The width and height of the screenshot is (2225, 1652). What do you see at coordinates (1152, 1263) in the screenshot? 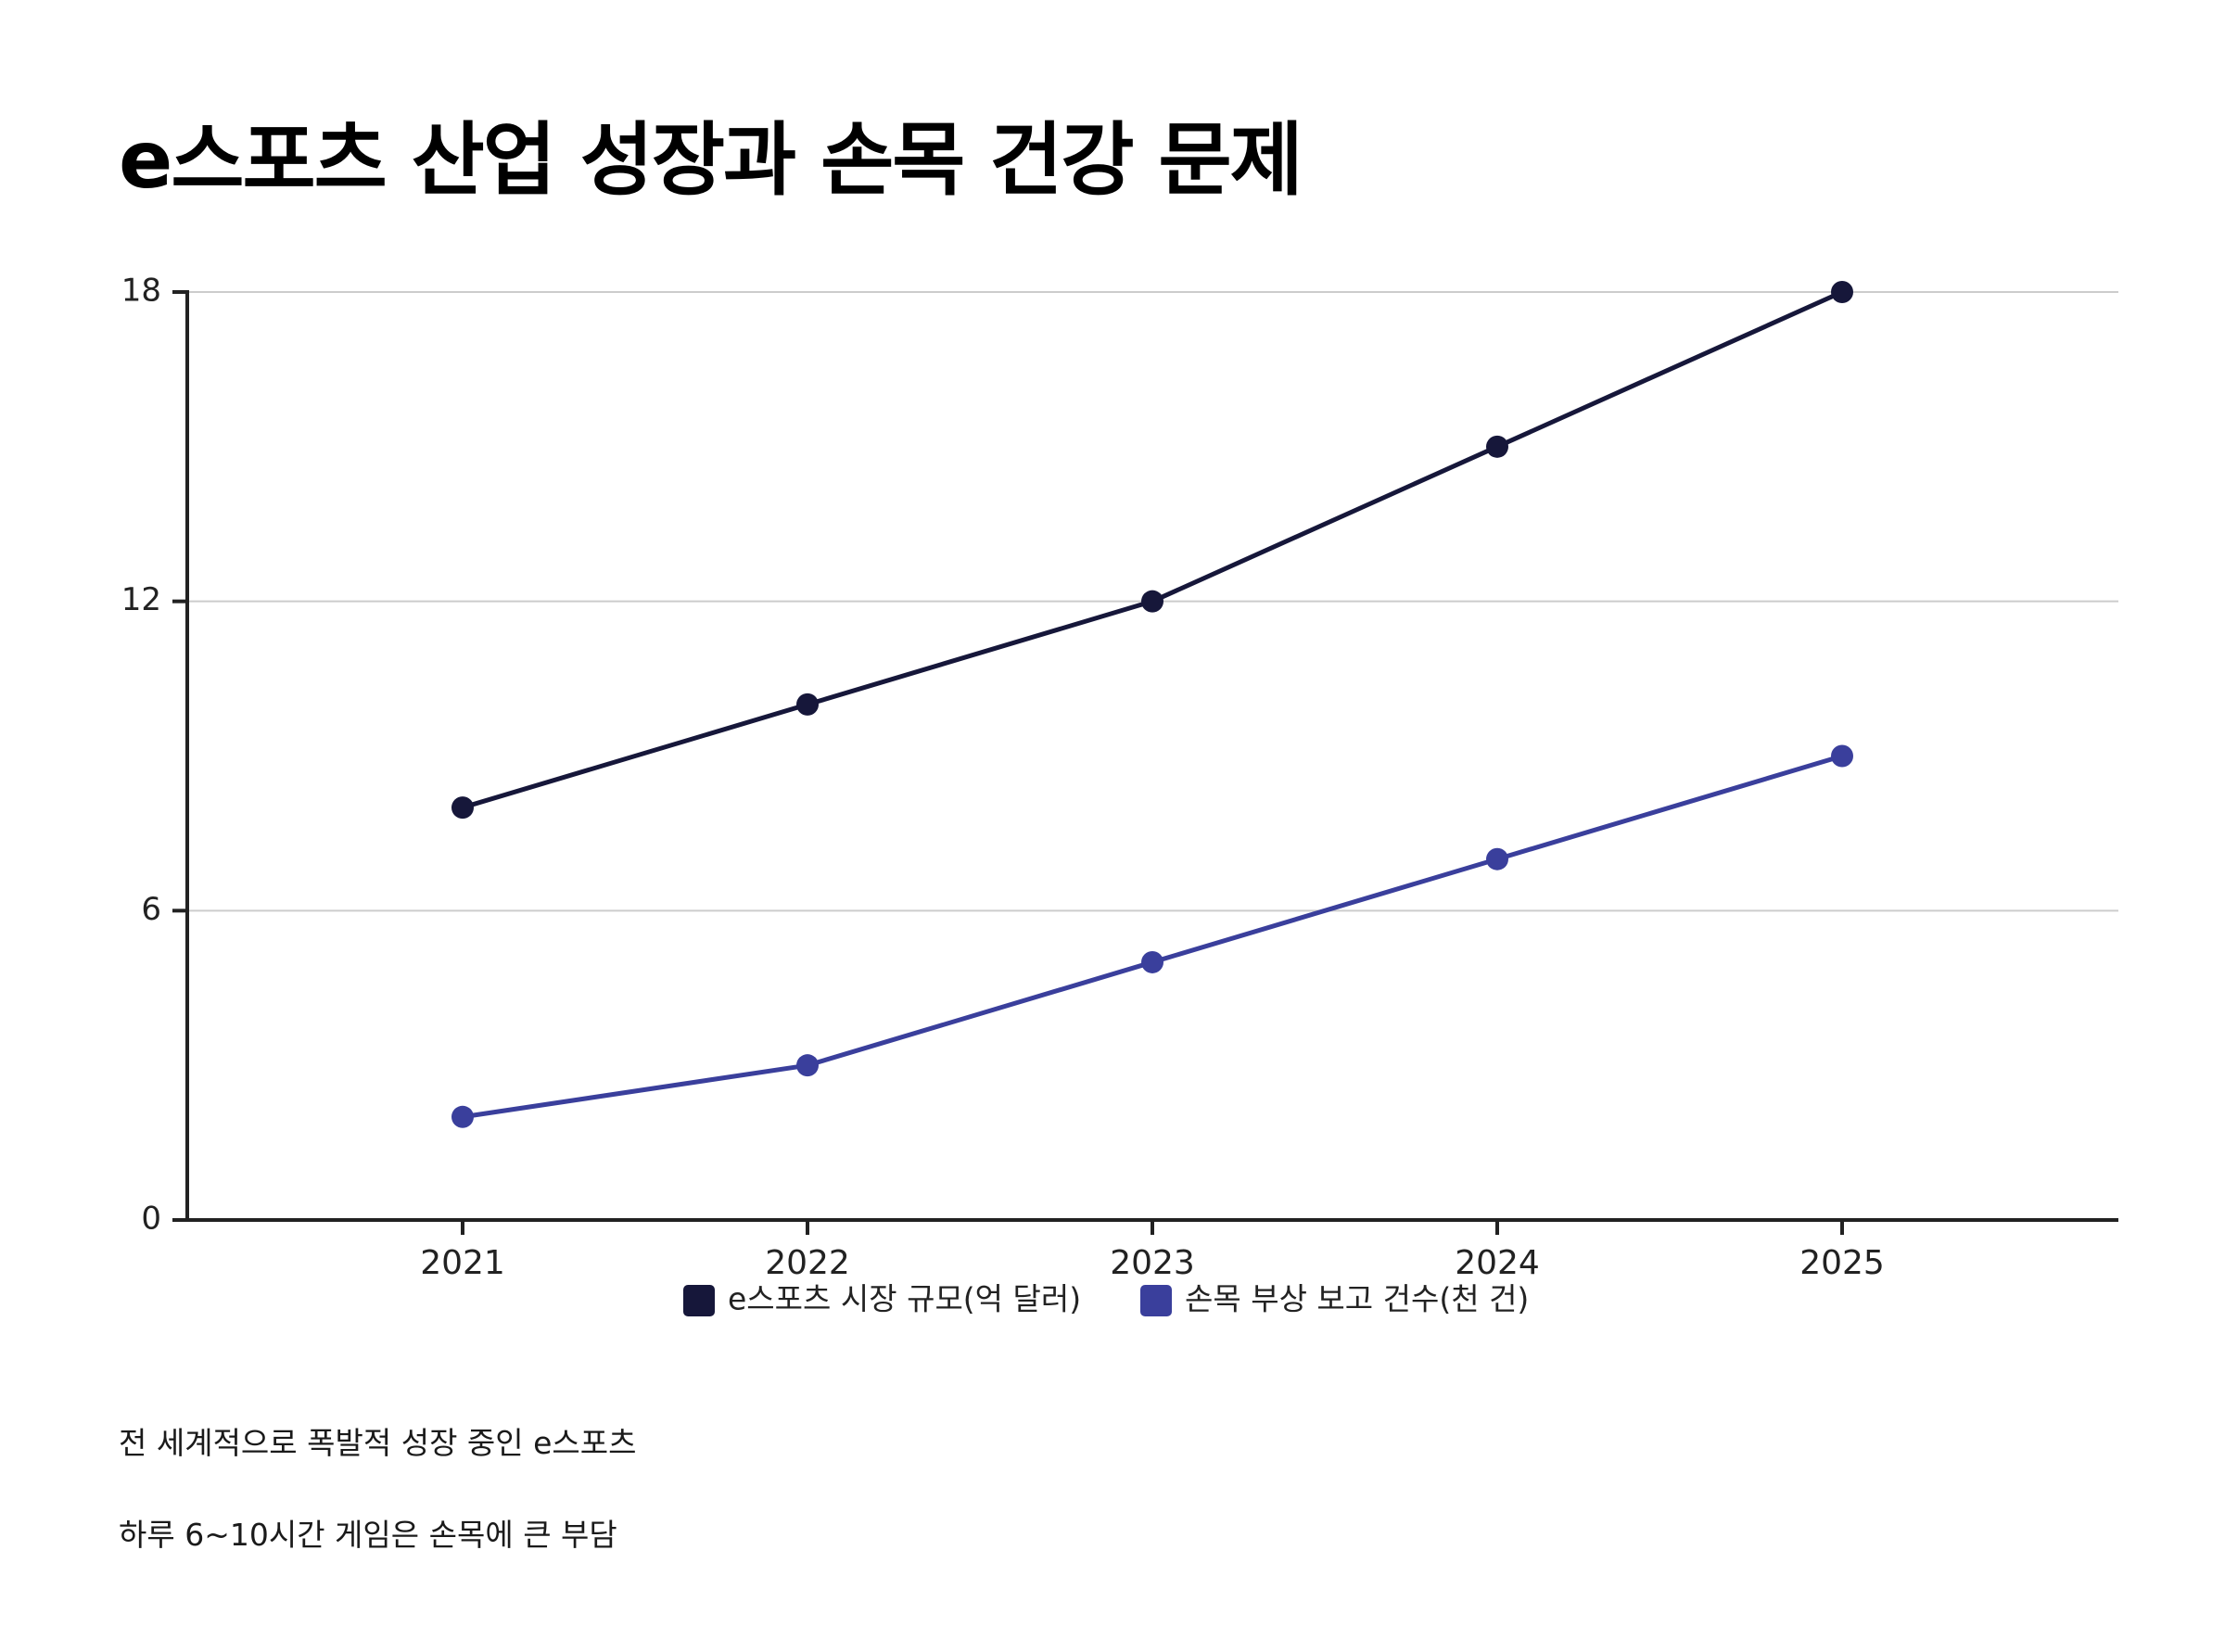
I see `x-tick-label: 2023` at bounding box center [1152, 1263].